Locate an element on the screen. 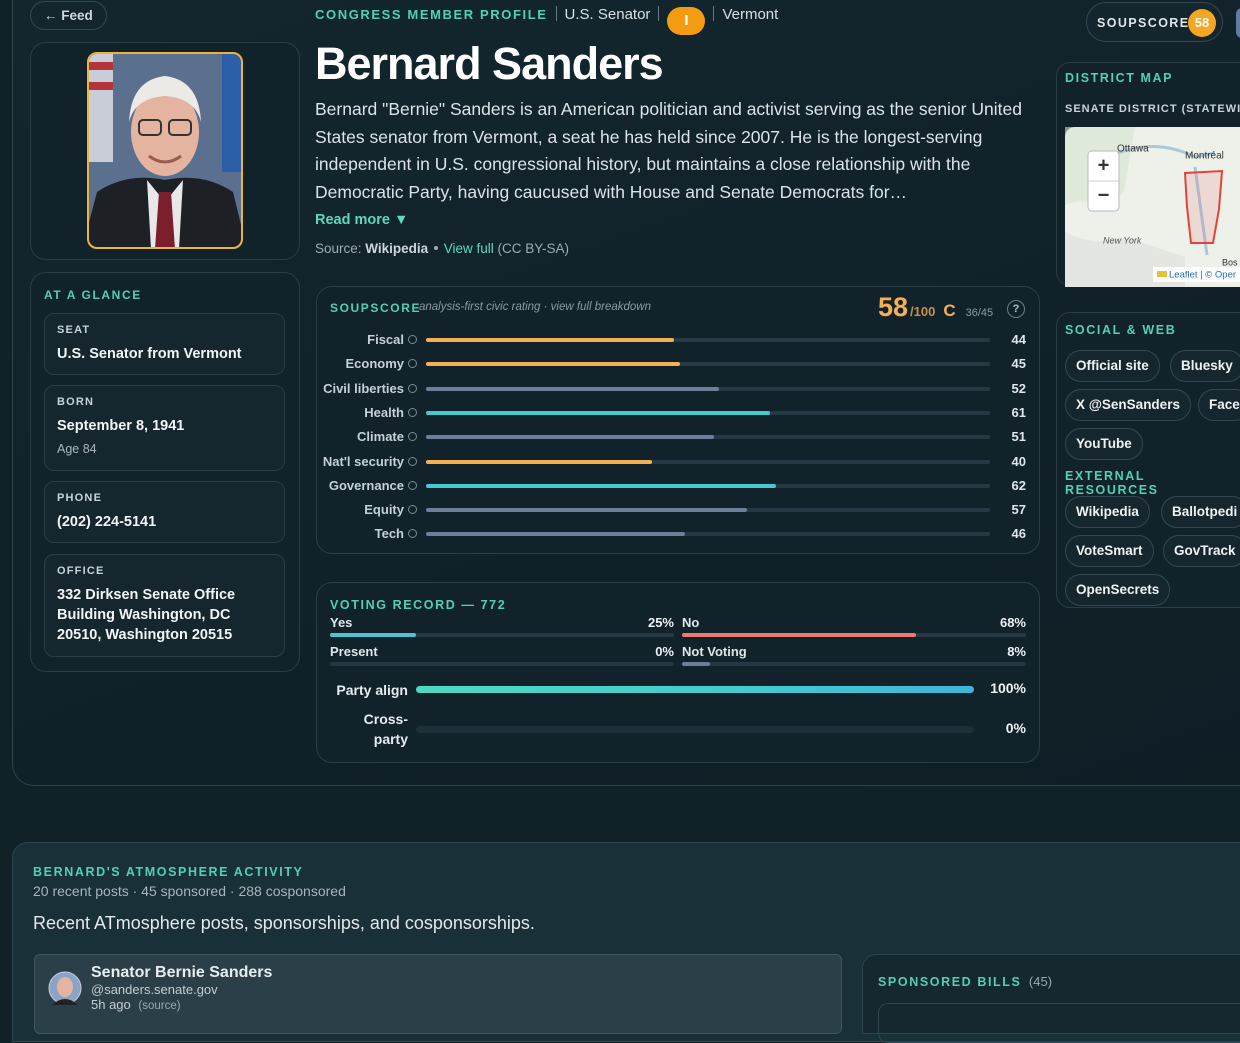  alignment-label: Cross-party is located at coordinates (385, 729).